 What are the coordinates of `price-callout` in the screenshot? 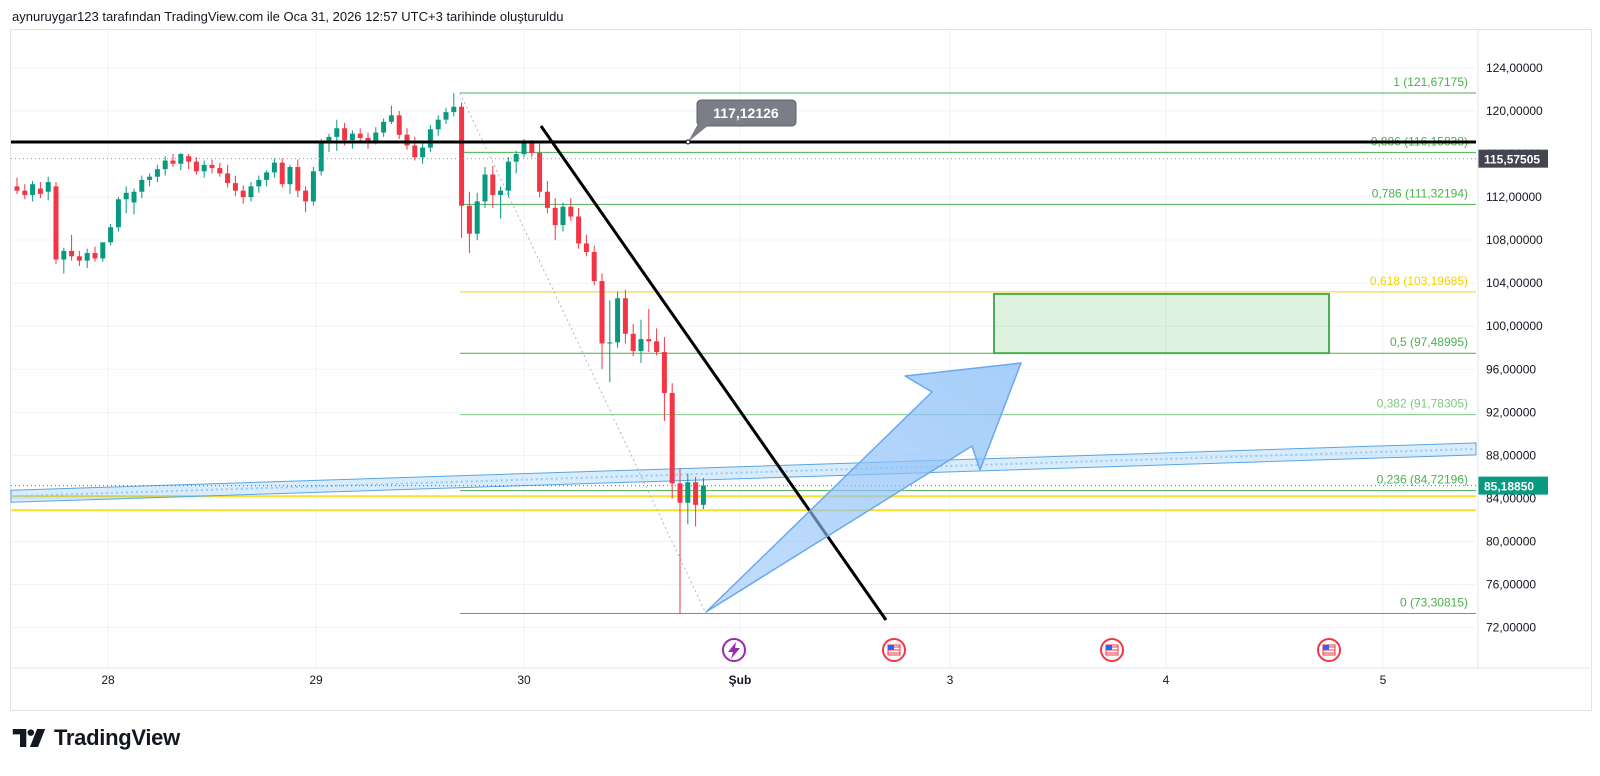 It's located at (746, 113).